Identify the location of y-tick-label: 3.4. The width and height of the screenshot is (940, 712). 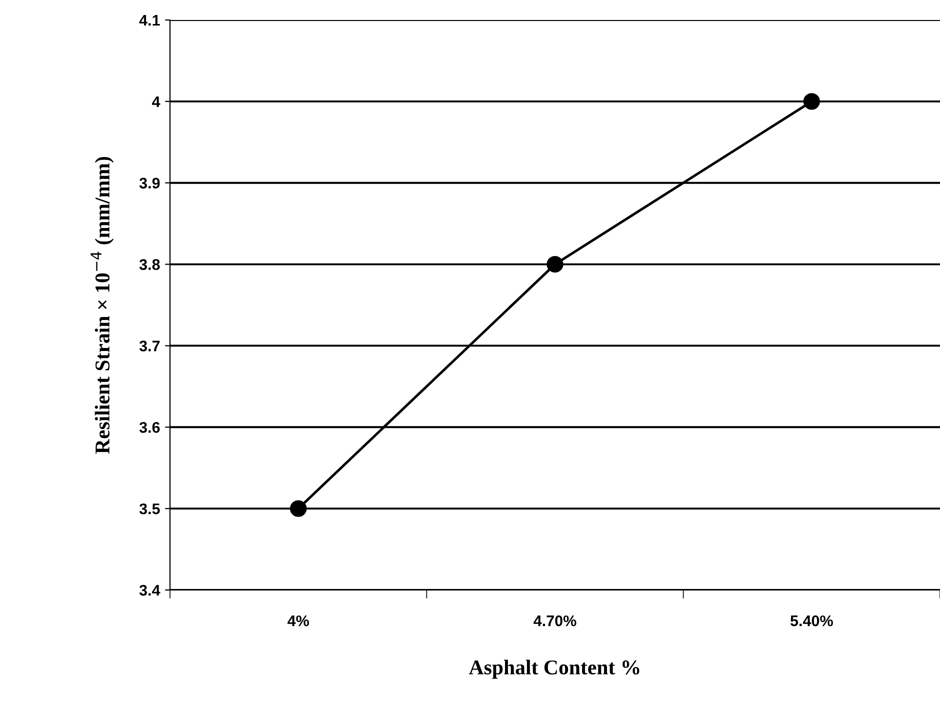
(149, 590).